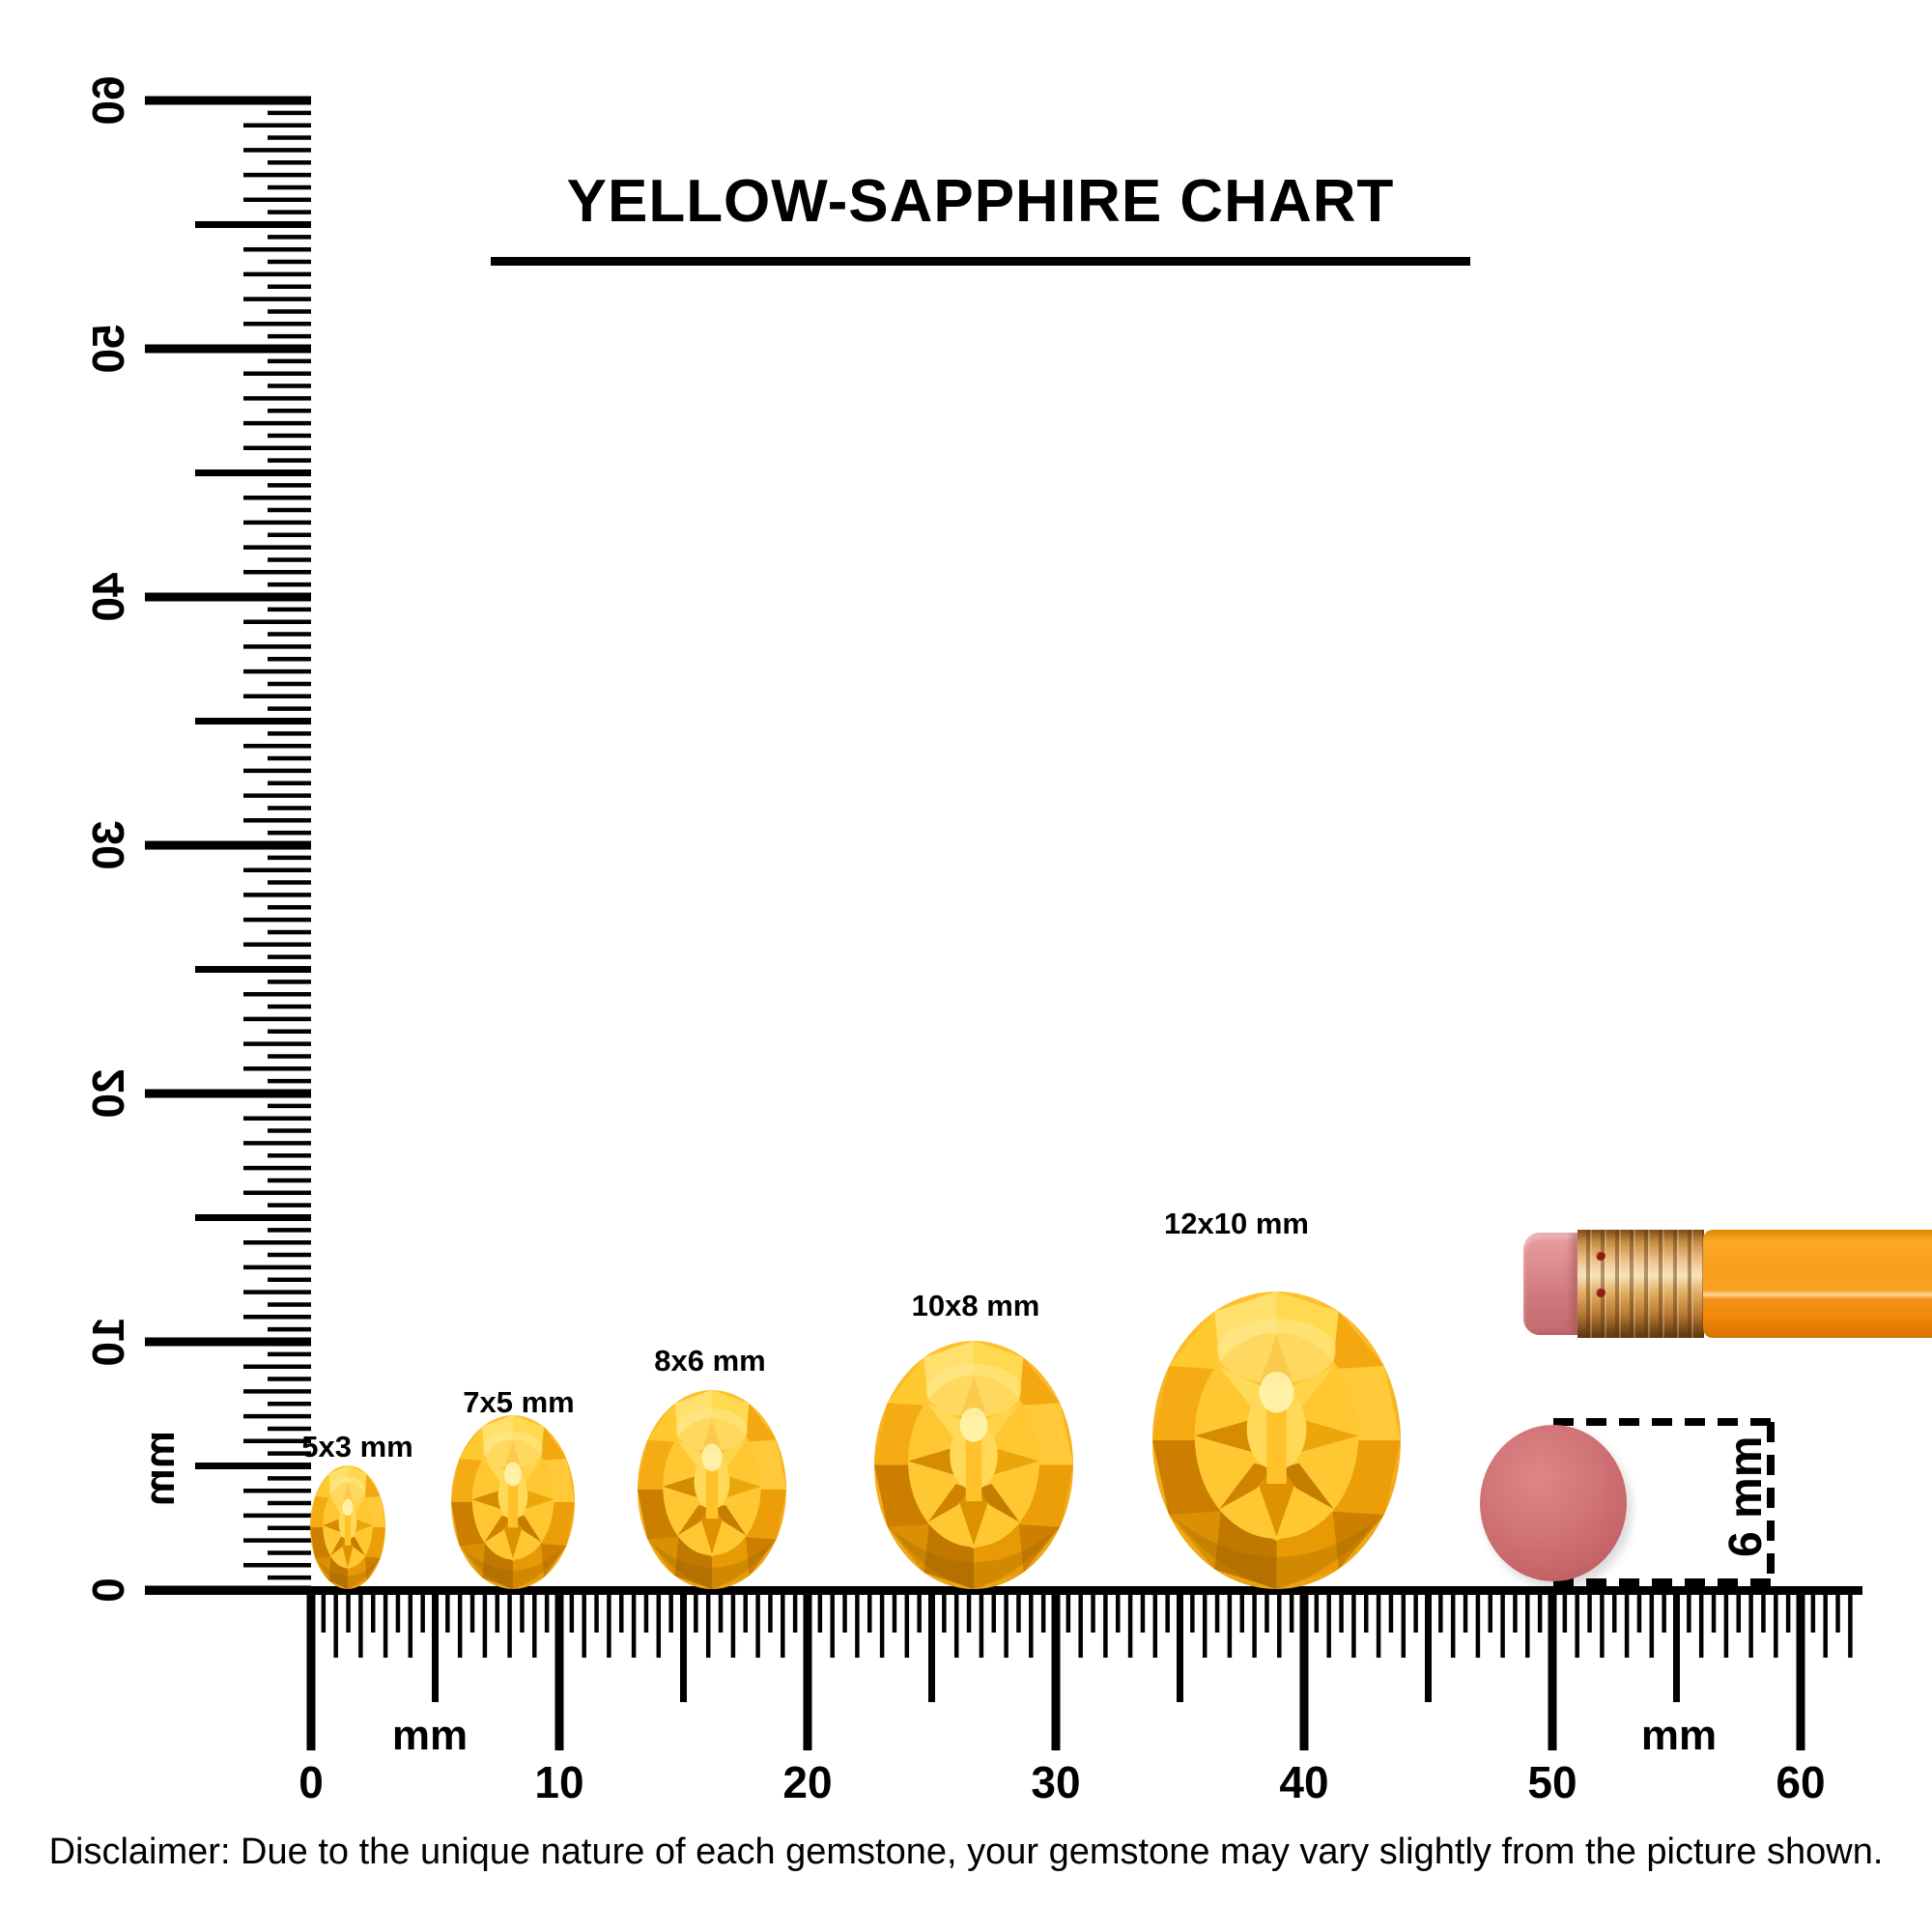  Describe the element at coordinates (108, 100) in the screenshot. I see `v-ruler-label-60: 60` at that location.